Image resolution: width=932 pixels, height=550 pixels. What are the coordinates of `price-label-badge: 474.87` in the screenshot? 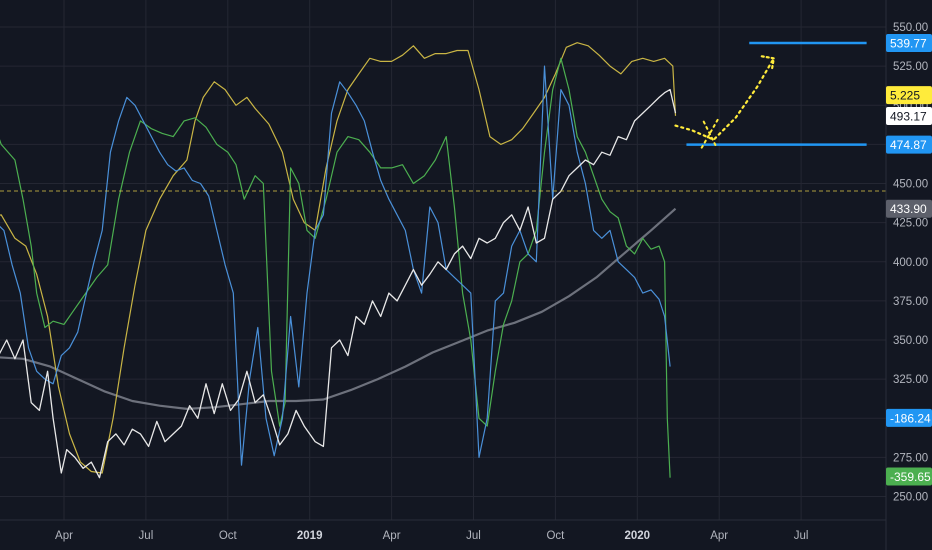 It's located at (909, 144).